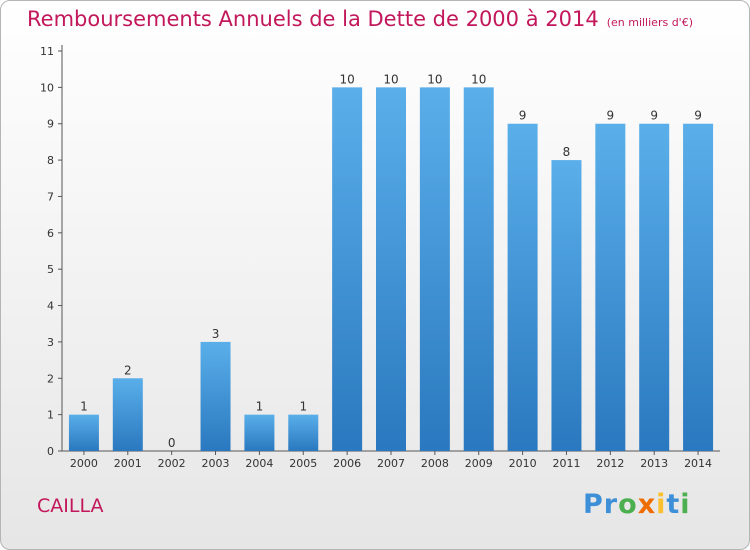  Describe the element at coordinates (698, 463) in the screenshot. I see `x-tick-label: 2014` at that location.